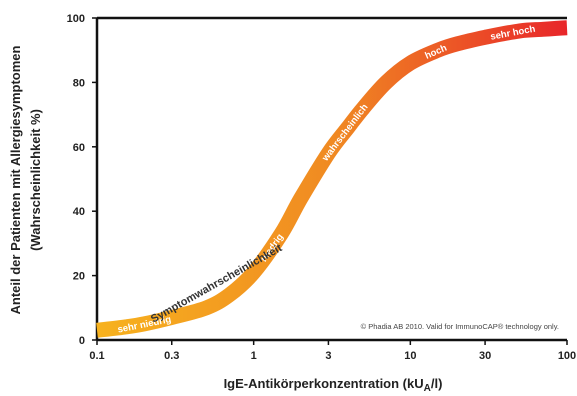  Describe the element at coordinates (79, 83) in the screenshot. I see `y-tick-label: 80` at that location.